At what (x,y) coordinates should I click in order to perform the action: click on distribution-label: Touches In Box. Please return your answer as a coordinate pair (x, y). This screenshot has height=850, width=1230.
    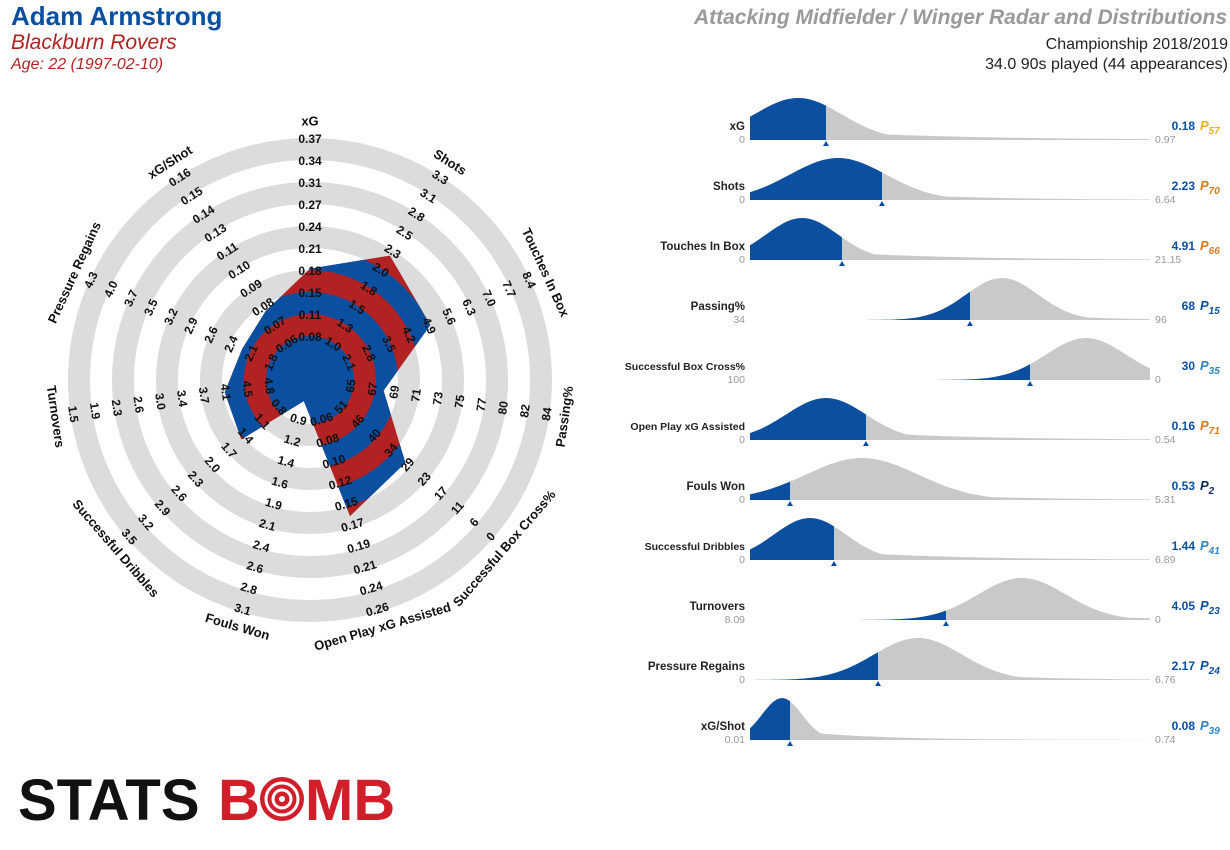
    Looking at the image, I should click on (702, 247).